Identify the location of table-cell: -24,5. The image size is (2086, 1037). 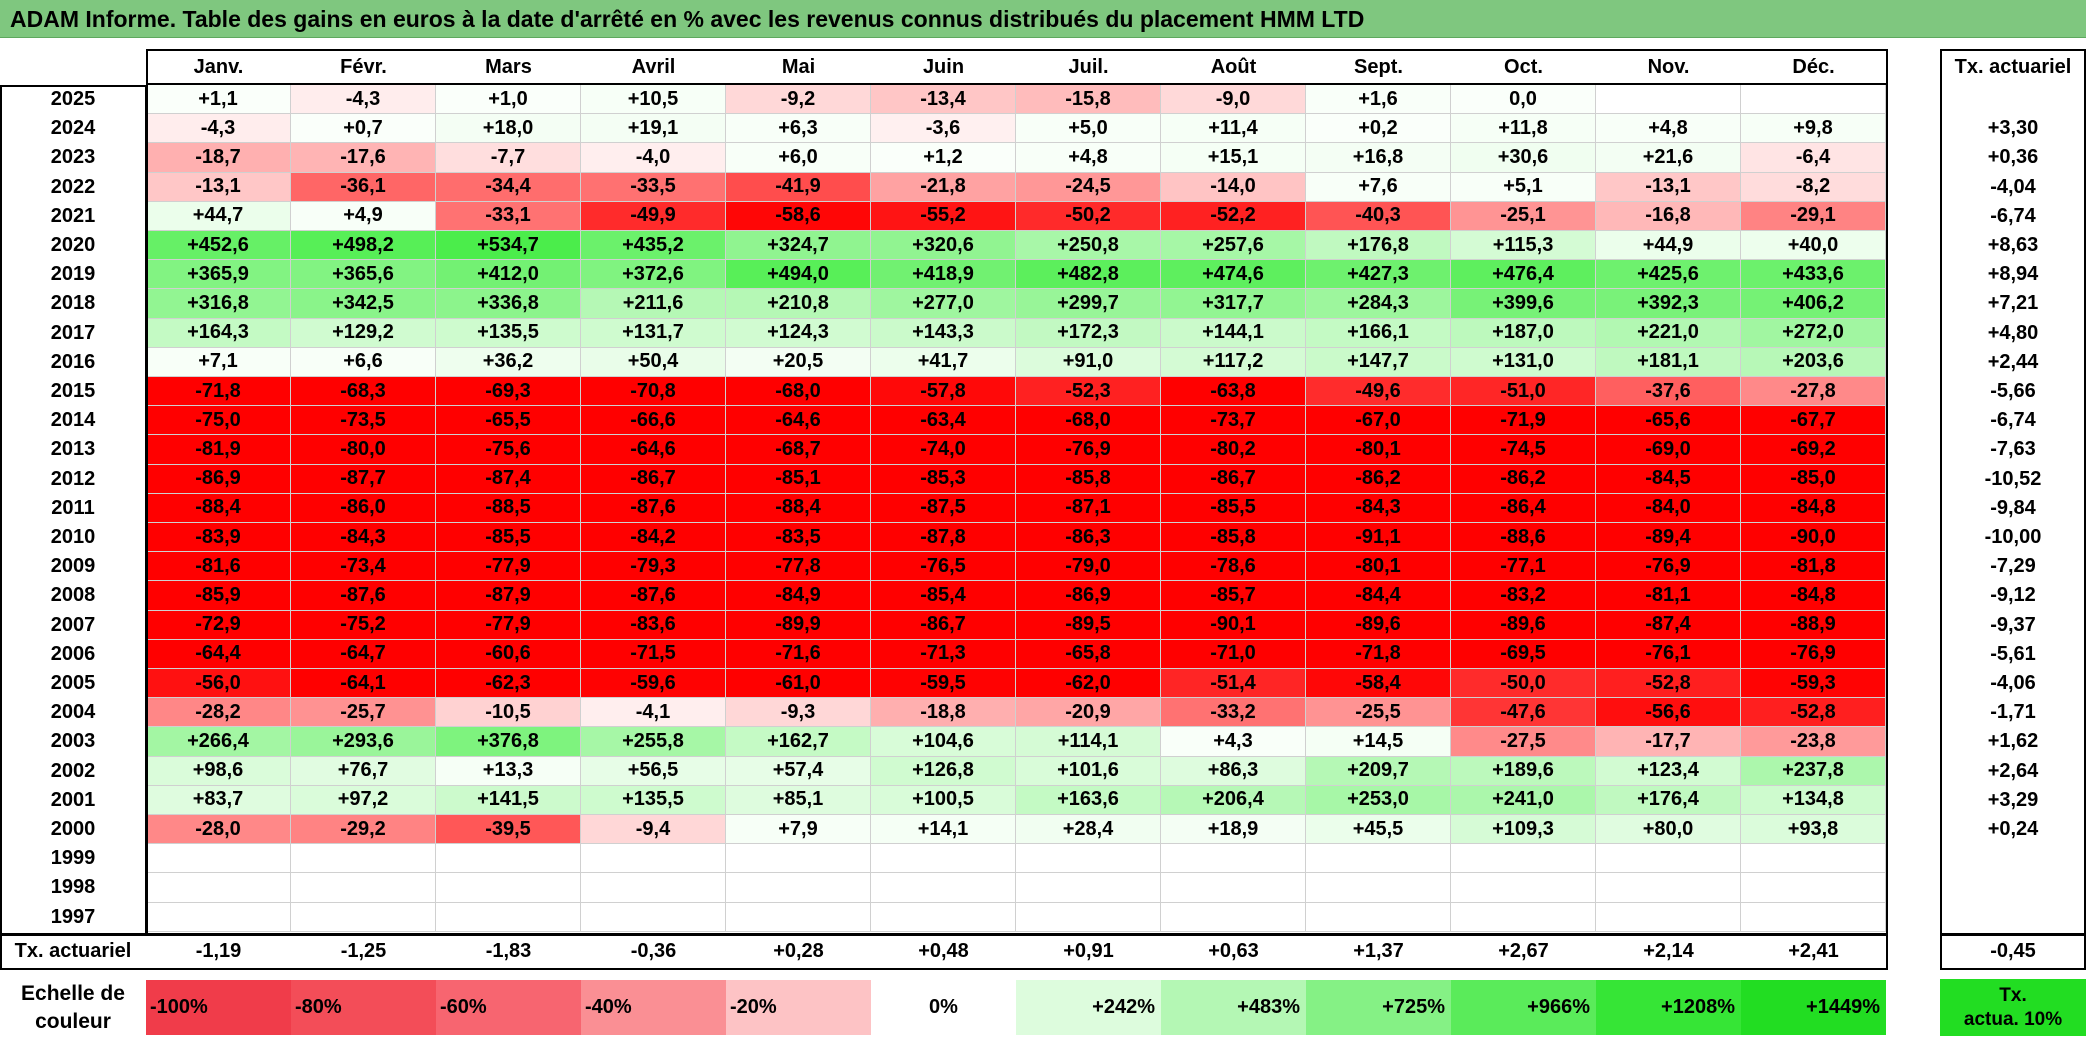
(1088, 187).